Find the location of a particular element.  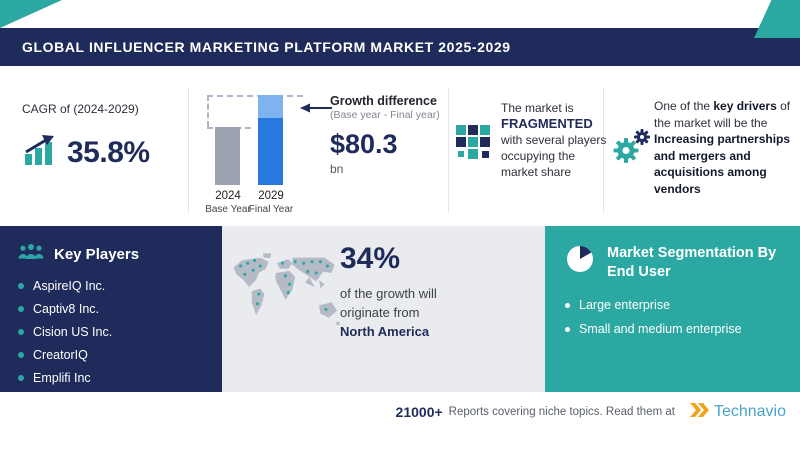

list-item: Large enterprise is located at coordinates (672, 305).